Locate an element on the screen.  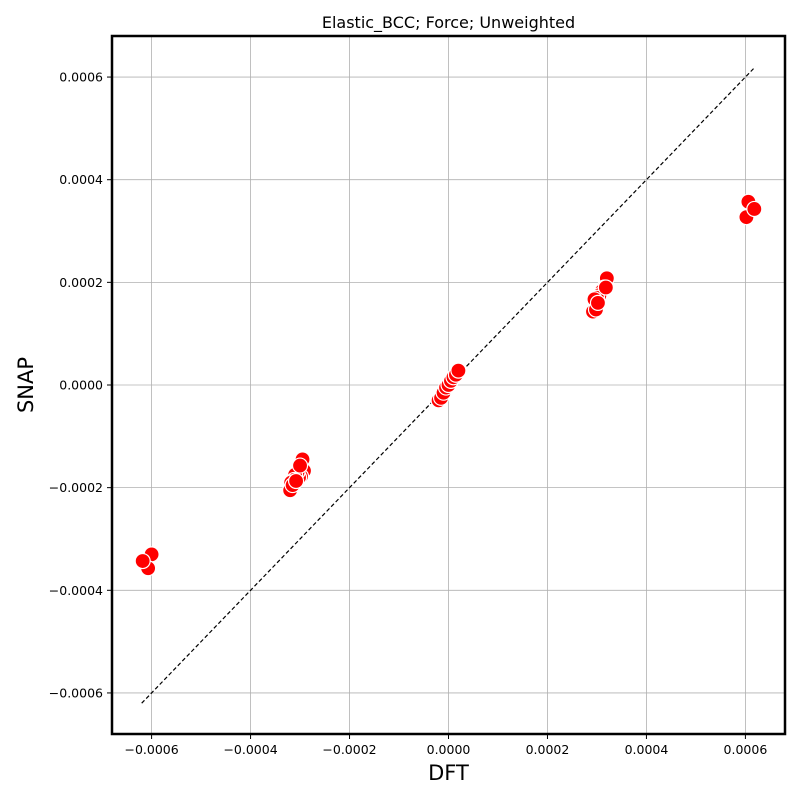
x-tick-label: −0.0006 is located at coordinates (151, 749).